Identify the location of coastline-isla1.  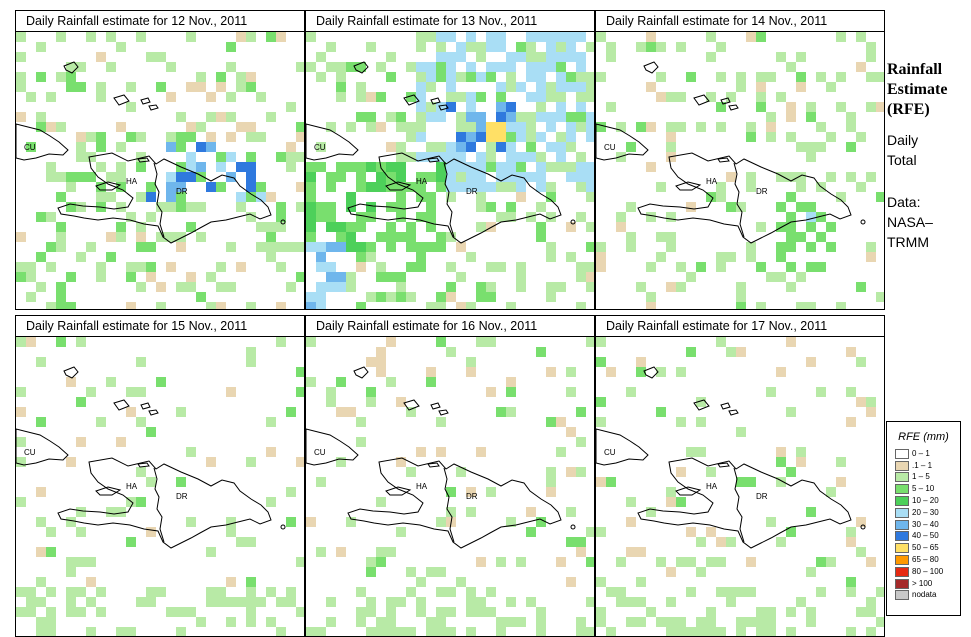
(71, 67).